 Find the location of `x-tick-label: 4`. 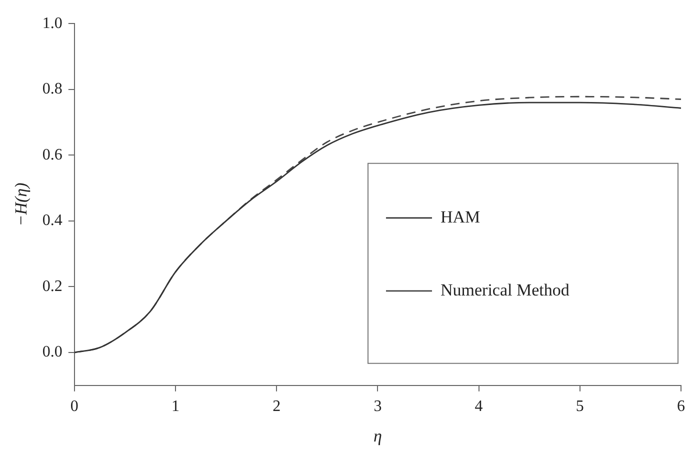

x-tick-label: 4 is located at coordinates (478, 407).